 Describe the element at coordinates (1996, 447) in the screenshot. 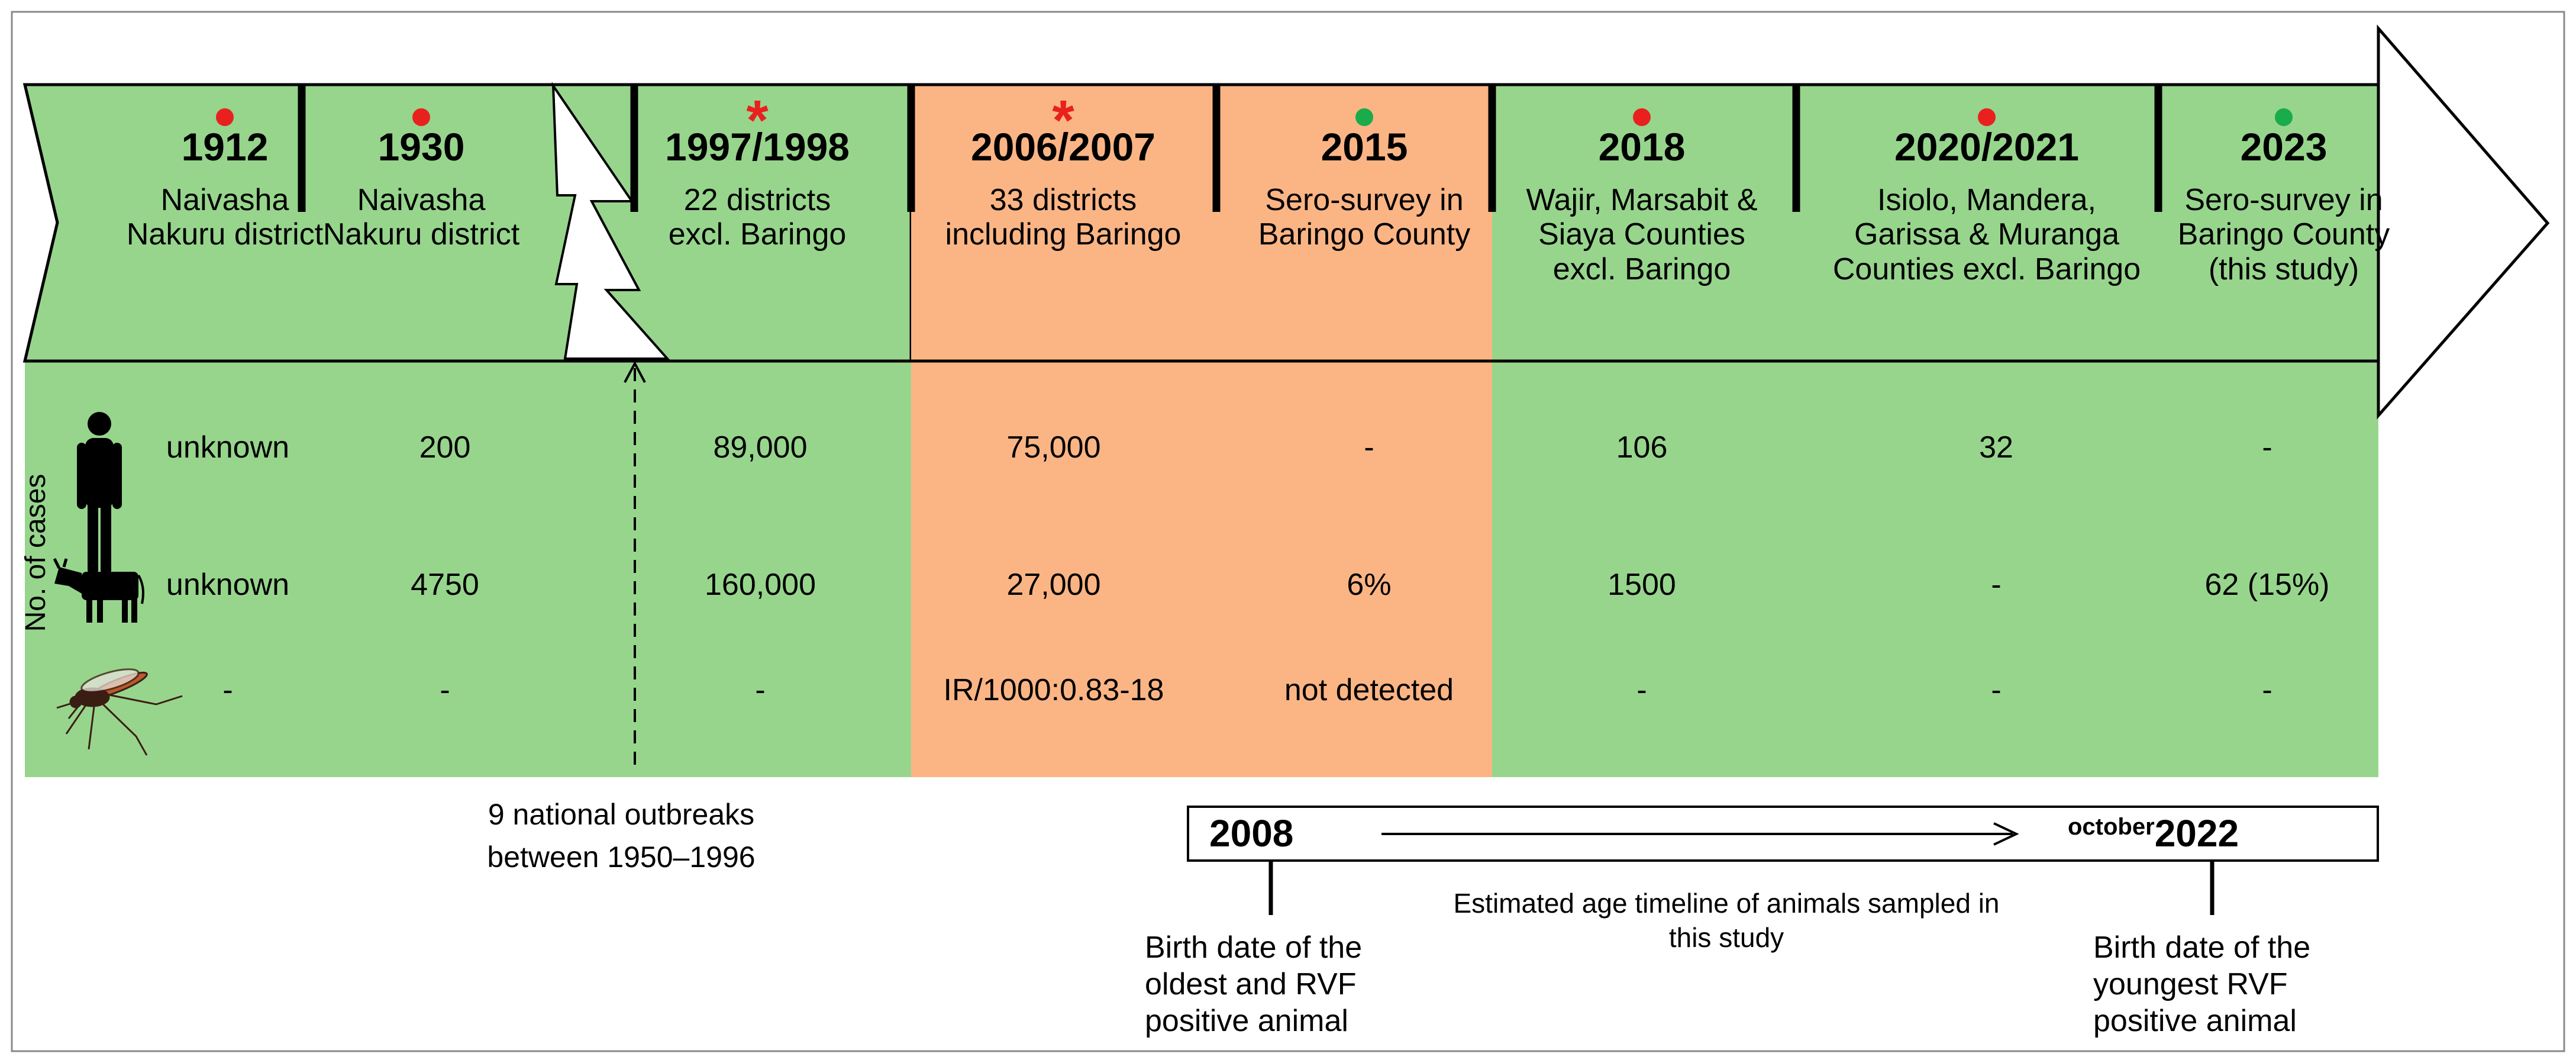

I see `cases-human-6: 32` at that location.